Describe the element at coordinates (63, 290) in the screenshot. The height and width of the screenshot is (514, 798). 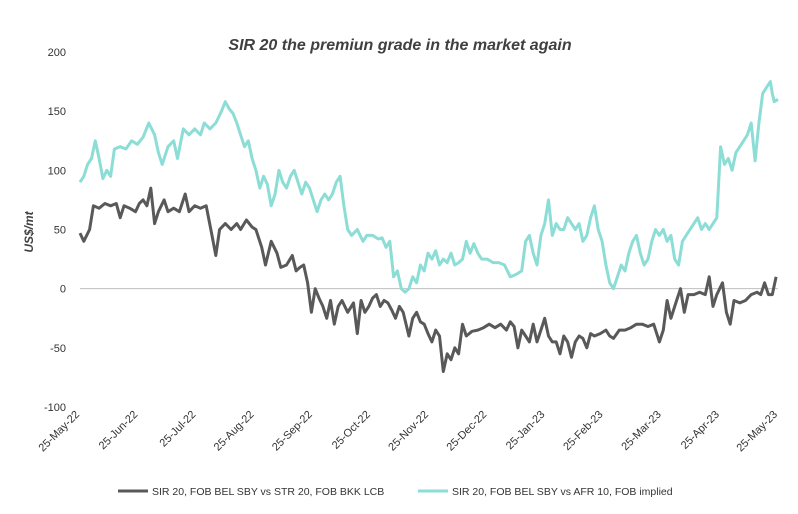
I see `y-tick-label: 0` at that location.